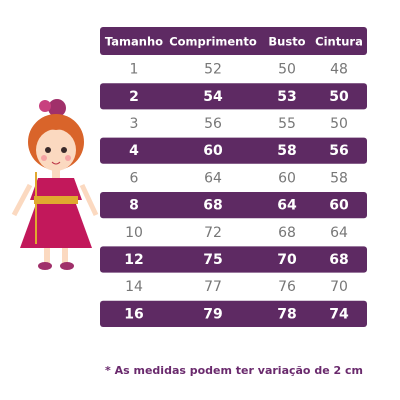 This screenshot has width=400, height=400. I want to click on header-cell: Busto, so click(286, 42).